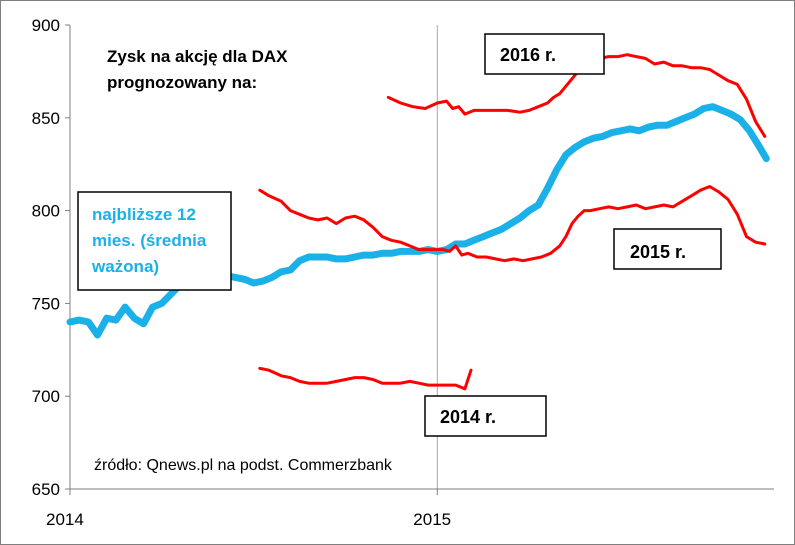 The width and height of the screenshot is (795, 545). Describe the element at coordinates (365, 378) in the screenshot. I see `series-line-2014-r` at that location.